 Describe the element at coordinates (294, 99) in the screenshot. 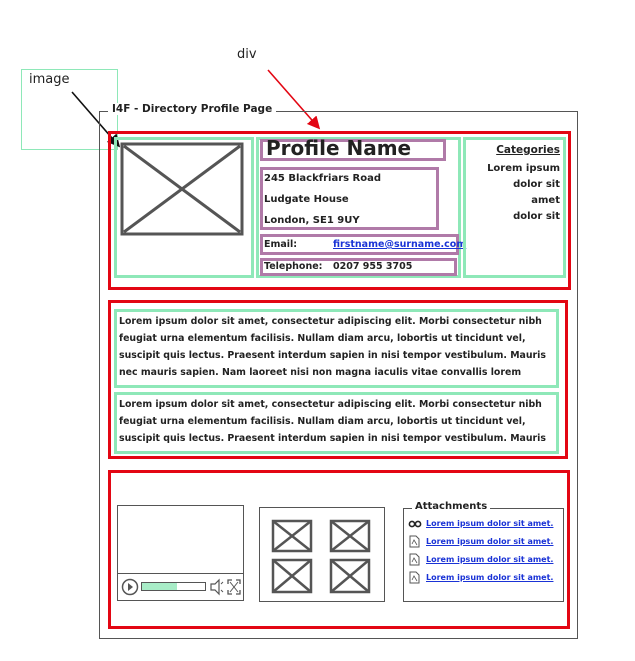

I see `div-arrow` at that location.